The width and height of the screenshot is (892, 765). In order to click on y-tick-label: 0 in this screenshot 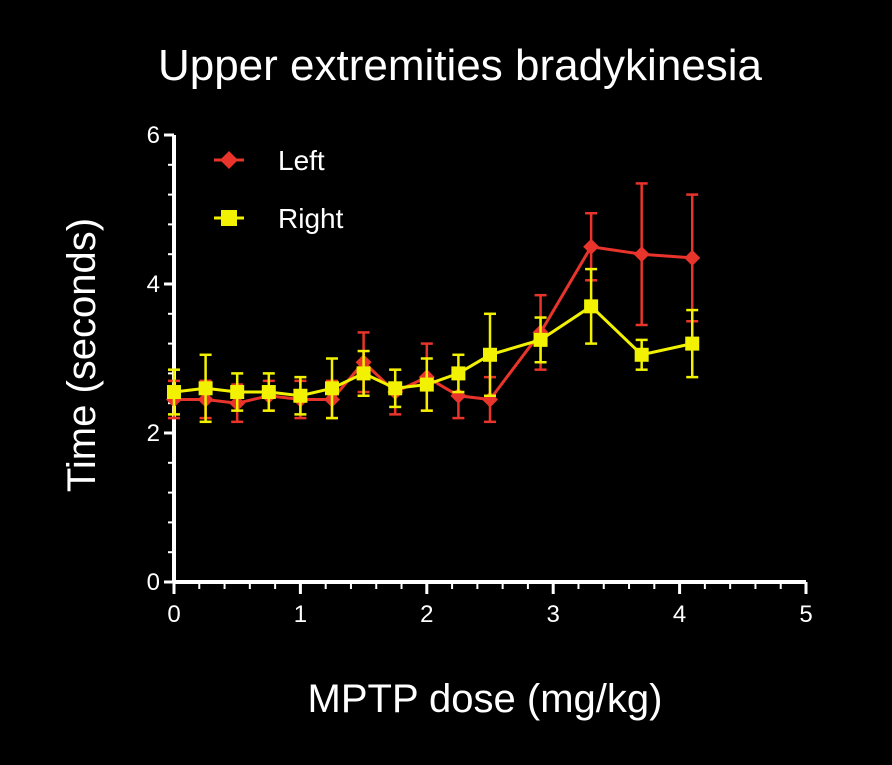, I will do `click(153, 582)`.